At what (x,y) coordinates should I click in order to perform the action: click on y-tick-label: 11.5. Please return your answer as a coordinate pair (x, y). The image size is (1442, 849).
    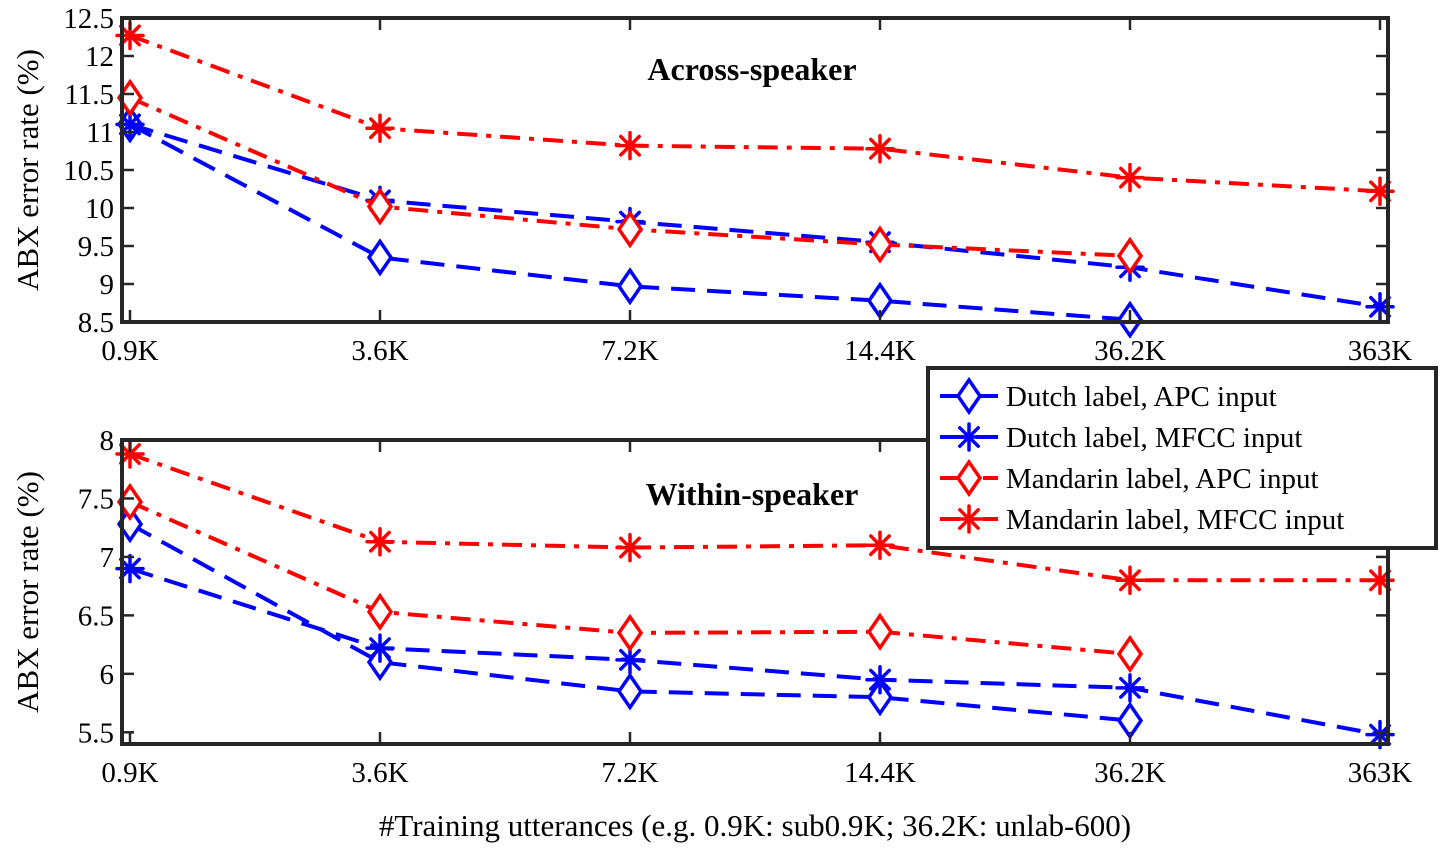
    Looking at the image, I should click on (89, 95).